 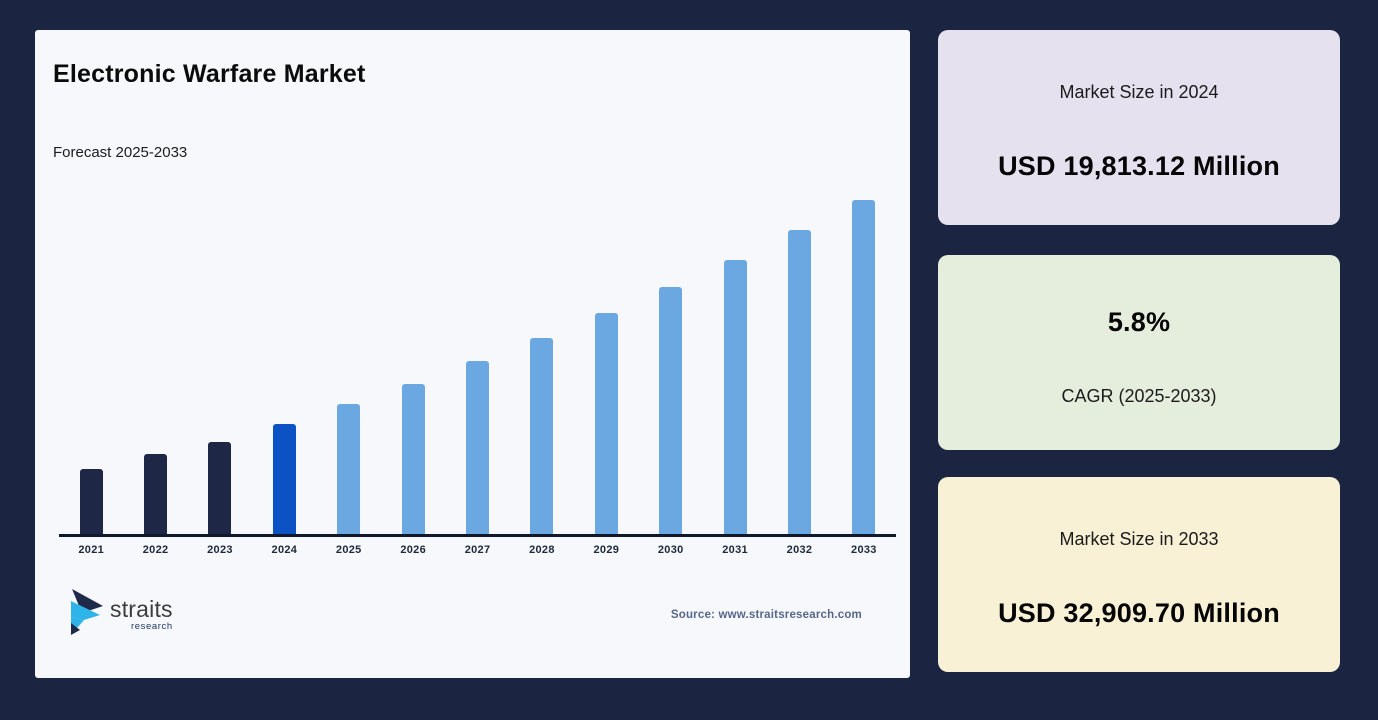 I want to click on x-tick-2024: 2024, so click(x=284, y=549).